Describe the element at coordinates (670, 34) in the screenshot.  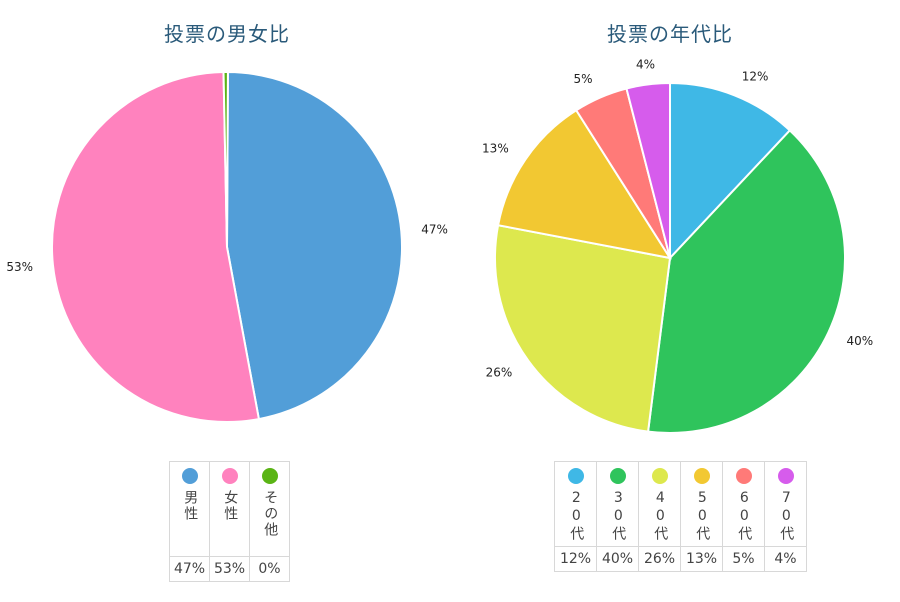
I see `chart-title-age: 投票の年代比` at that location.